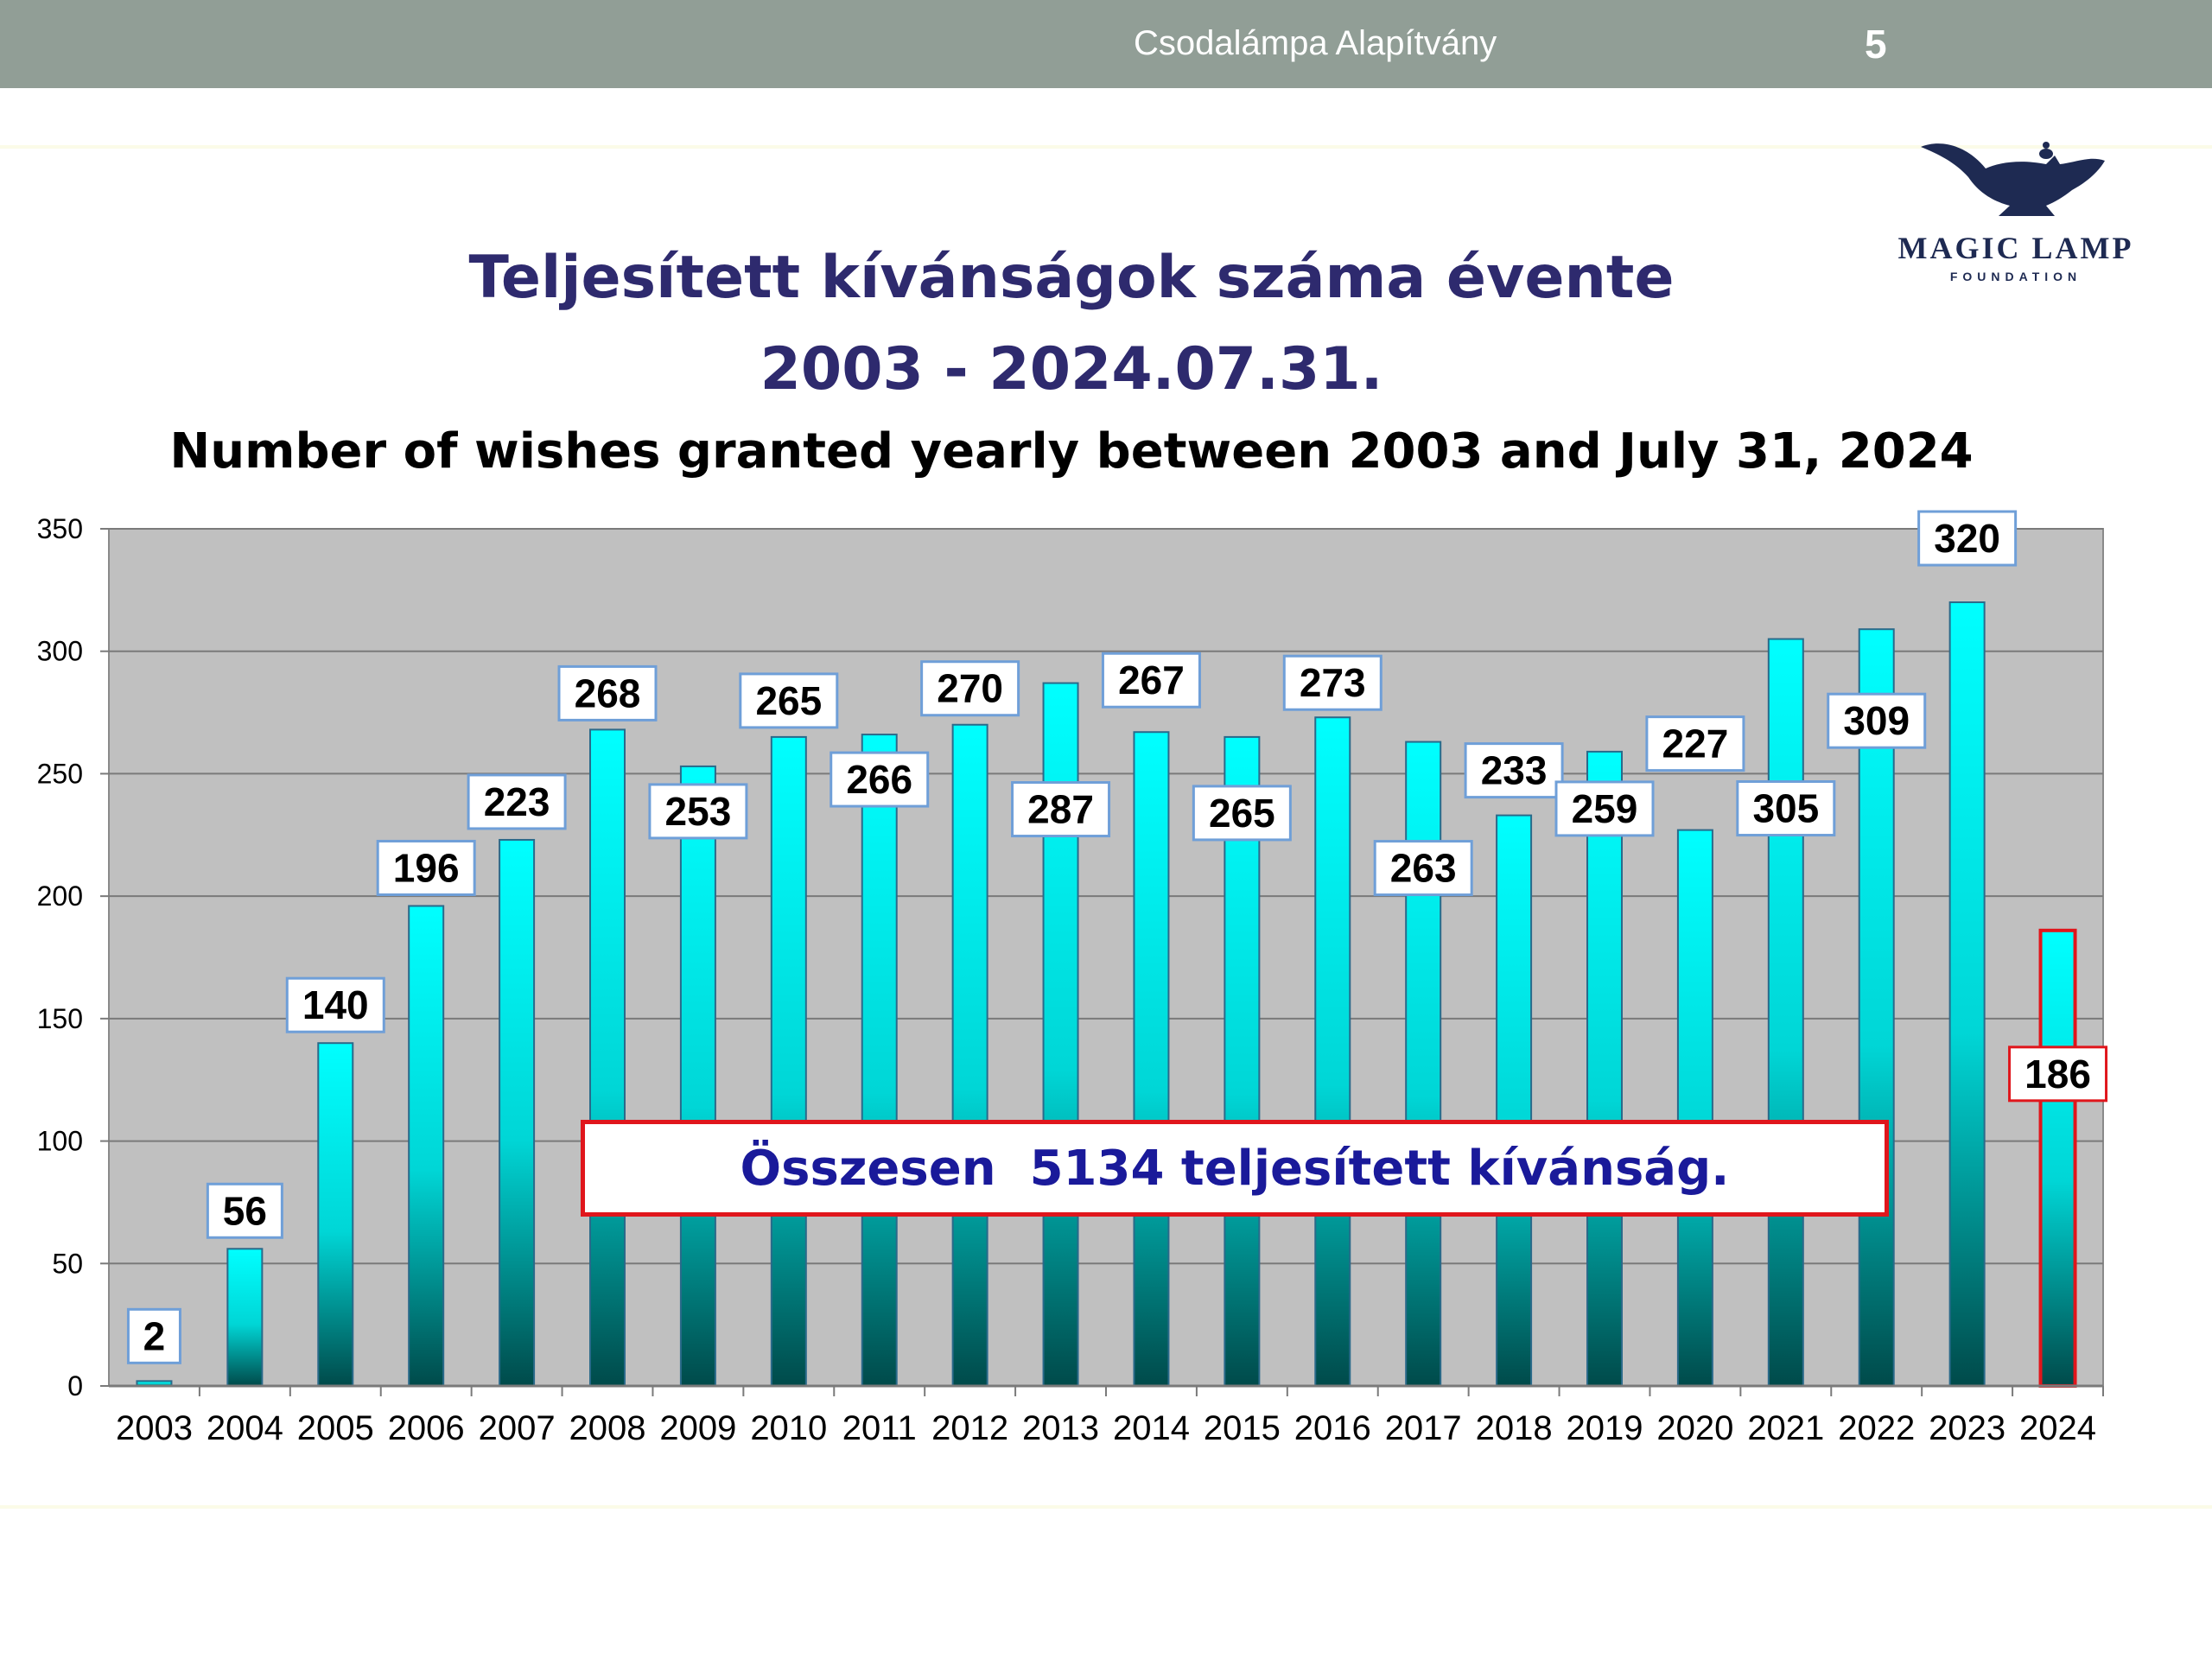  I want to click on data-label-2006: 196, so click(426, 867).